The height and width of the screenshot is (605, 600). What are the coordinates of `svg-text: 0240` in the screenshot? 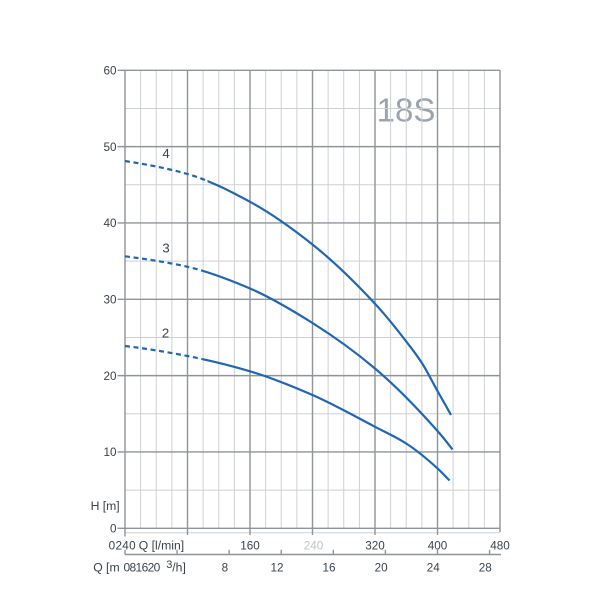 It's located at (123, 546).